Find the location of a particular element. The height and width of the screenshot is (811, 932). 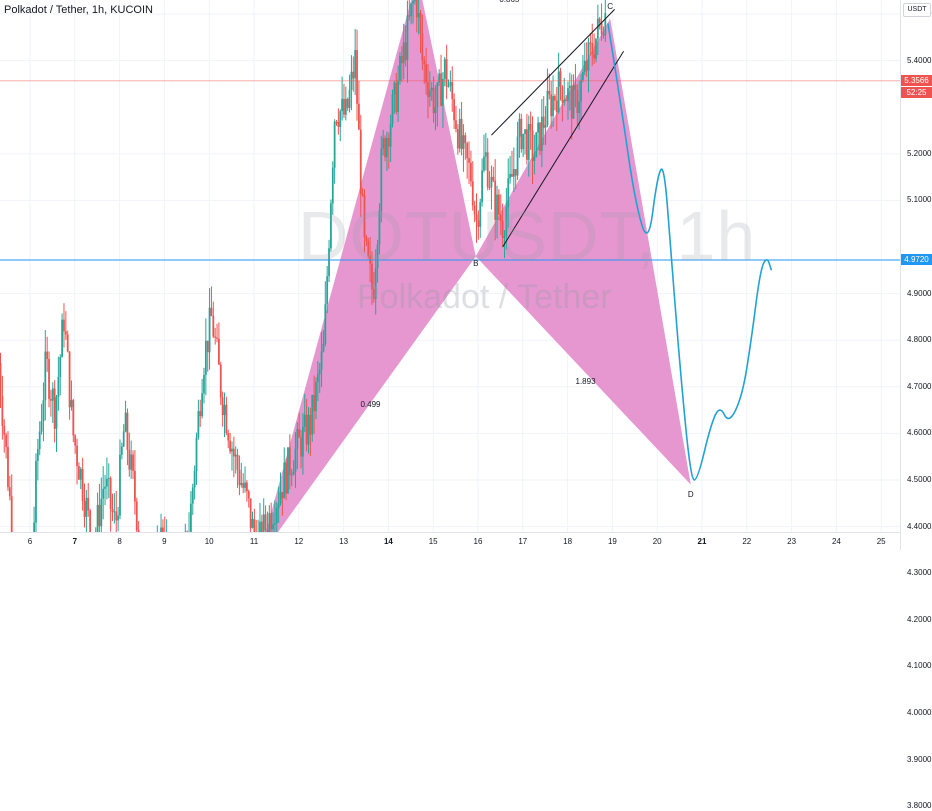

pattern-point-label: C is located at coordinates (610, 6).